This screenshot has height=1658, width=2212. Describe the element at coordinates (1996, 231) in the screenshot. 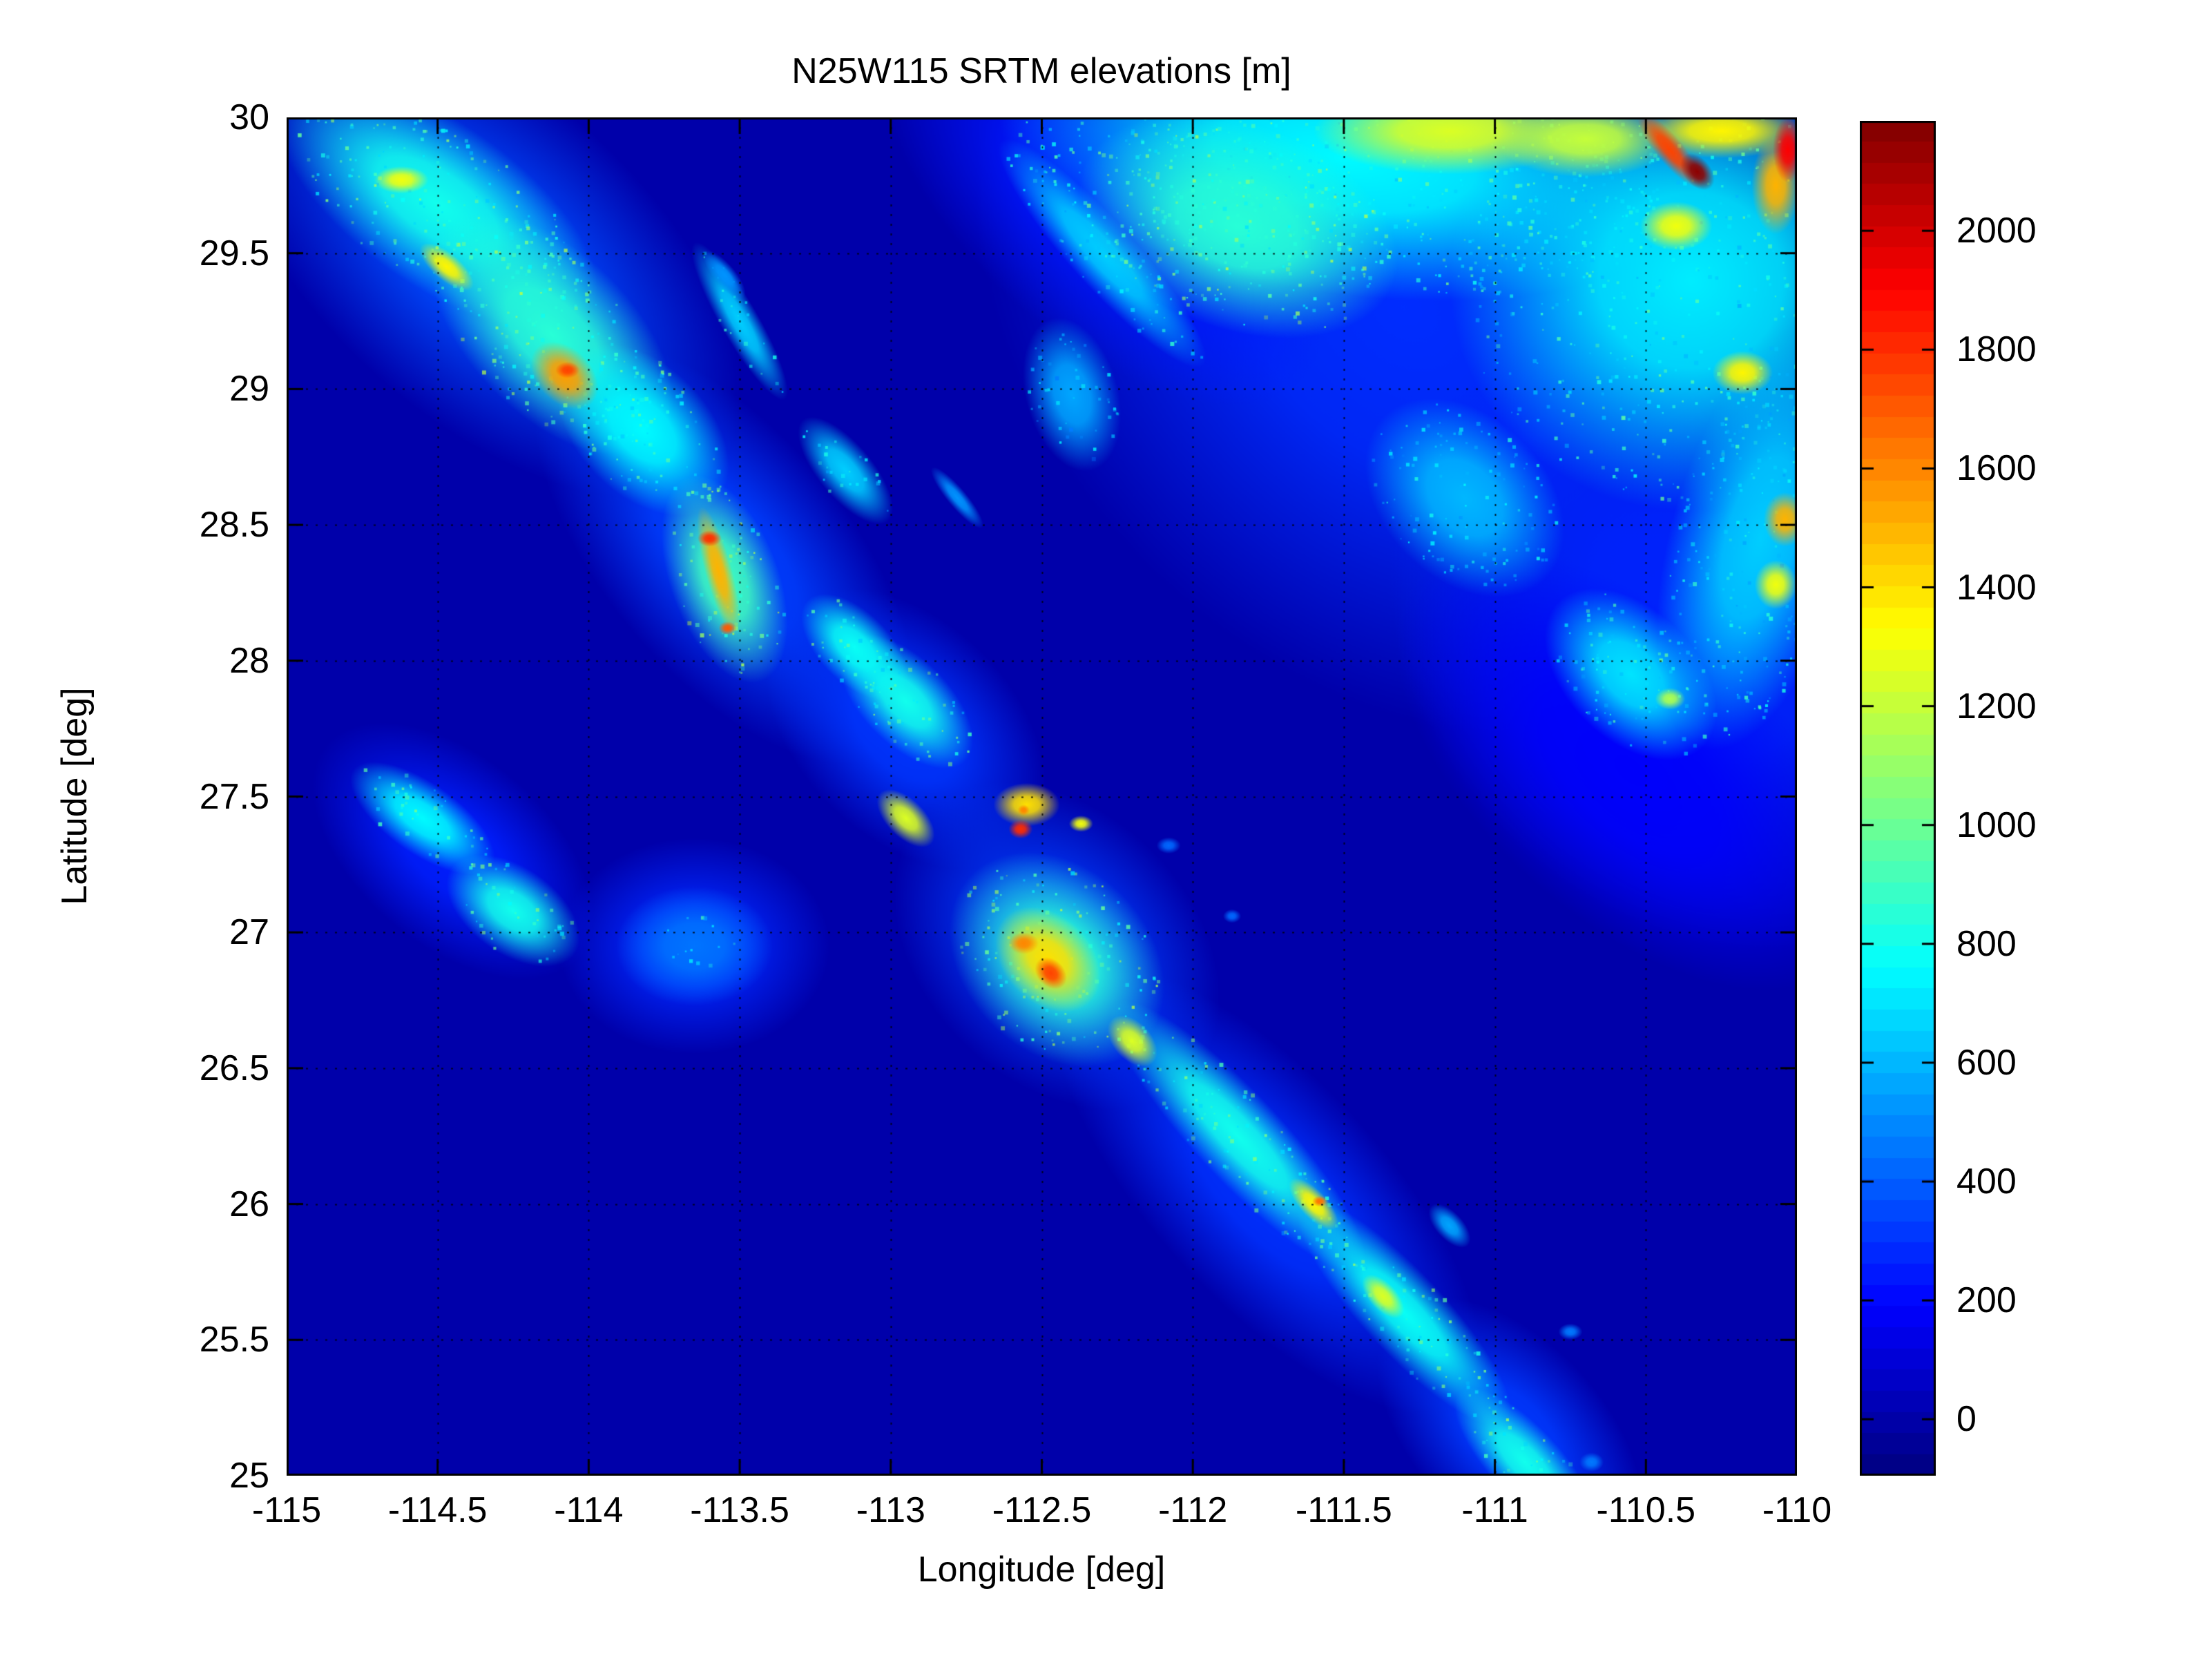

I see `colorbar-tick-label: 2000` at that location.